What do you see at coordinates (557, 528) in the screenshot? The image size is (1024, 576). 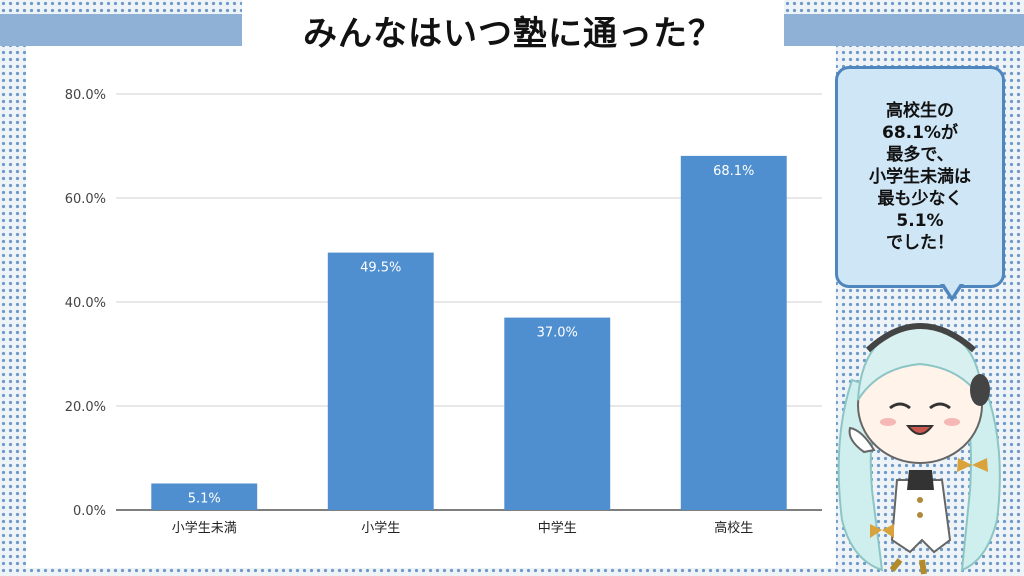 I see `x-tick-label: 中学生` at bounding box center [557, 528].